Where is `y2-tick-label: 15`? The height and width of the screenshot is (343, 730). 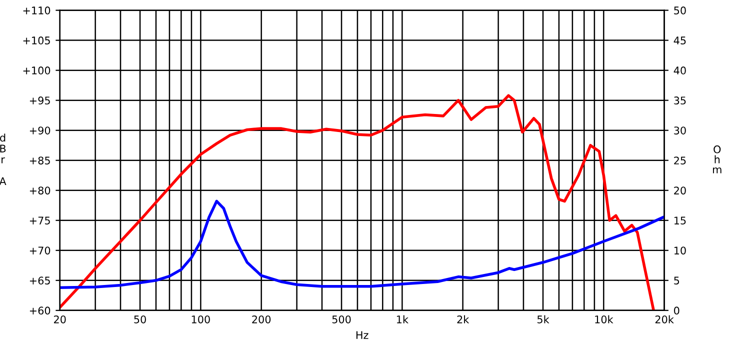 y2-tick-label: 15 is located at coordinates (680, 220).